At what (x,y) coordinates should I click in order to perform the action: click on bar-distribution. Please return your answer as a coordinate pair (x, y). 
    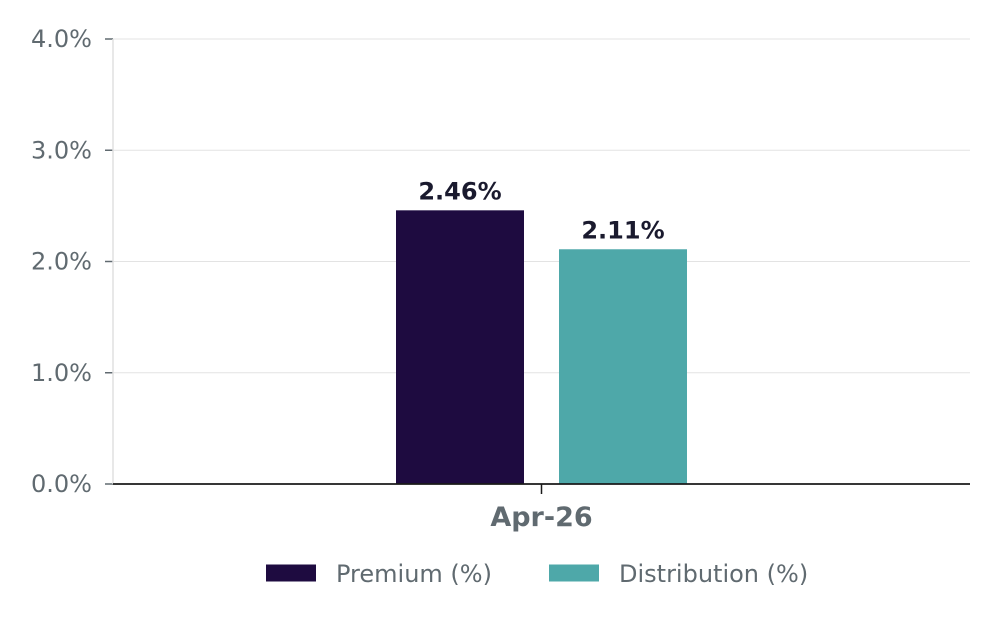
    Looking at the image, I should click on (623, 366).